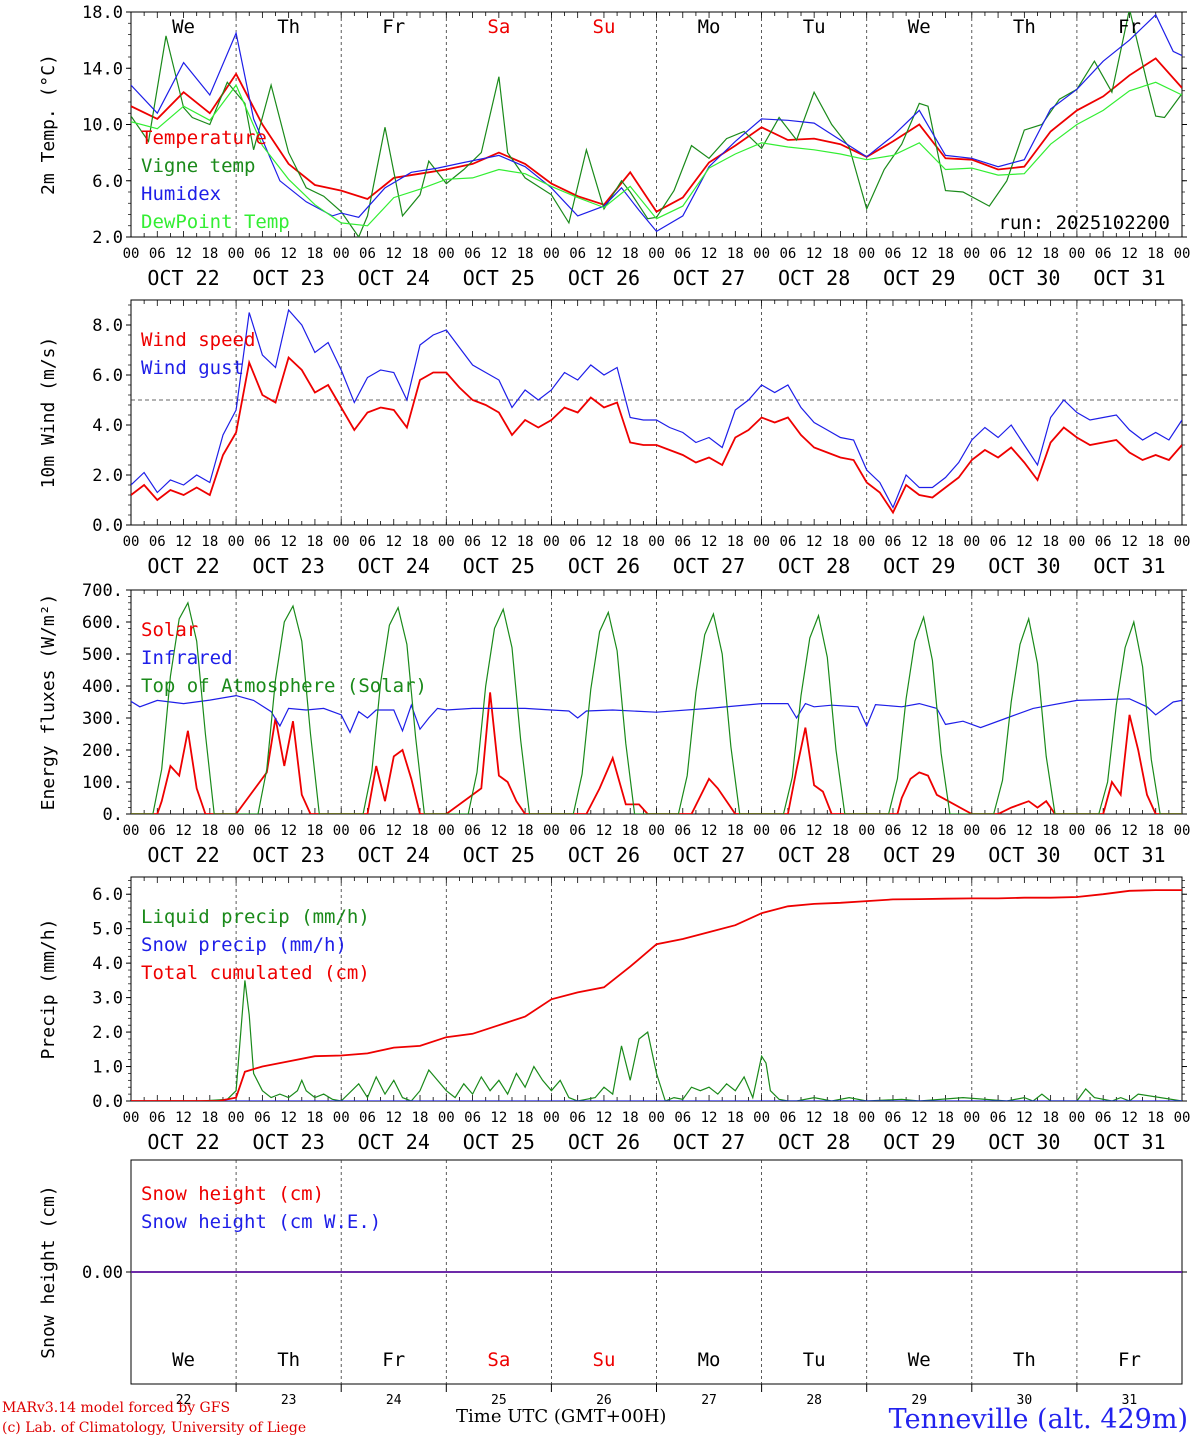 This screenshot has width=1194, height=1440. Describe the element at coordinates (261, 1222) in the screenshot. I see `legend-entry: Snow height (cm W.E.)` at that location.